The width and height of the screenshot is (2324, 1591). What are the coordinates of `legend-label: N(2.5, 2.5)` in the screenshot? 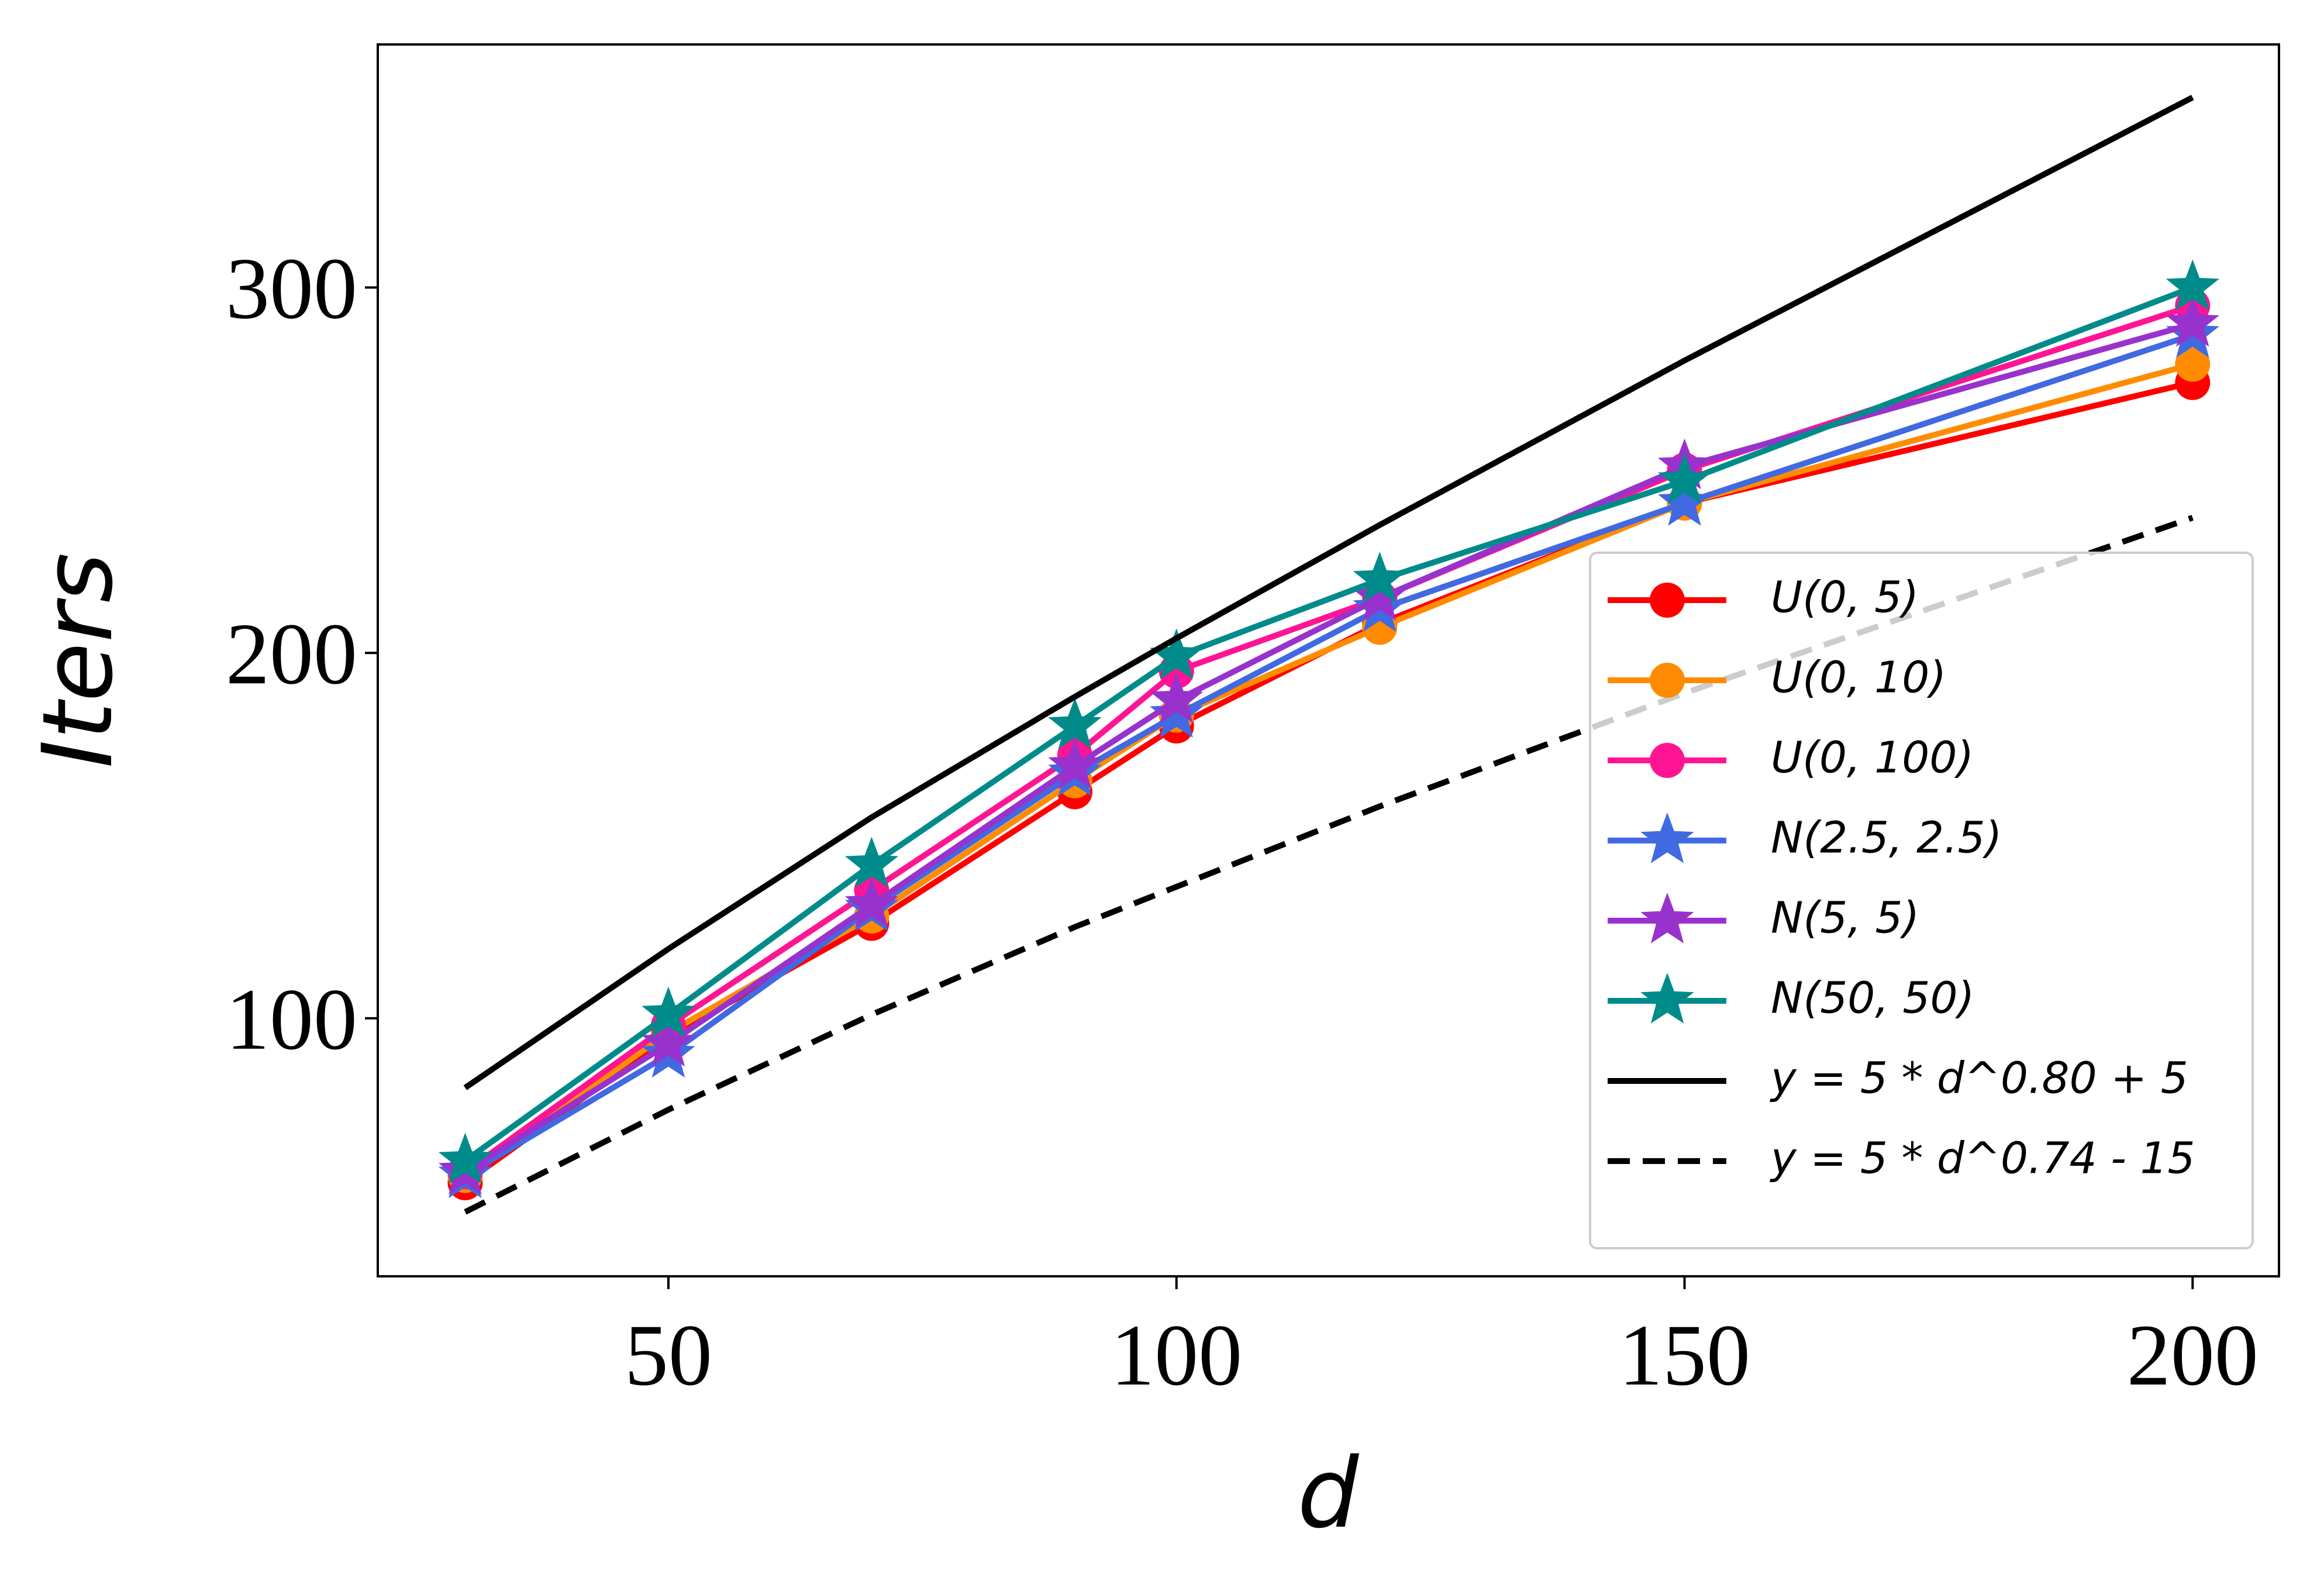 It's located at (1887, 838).